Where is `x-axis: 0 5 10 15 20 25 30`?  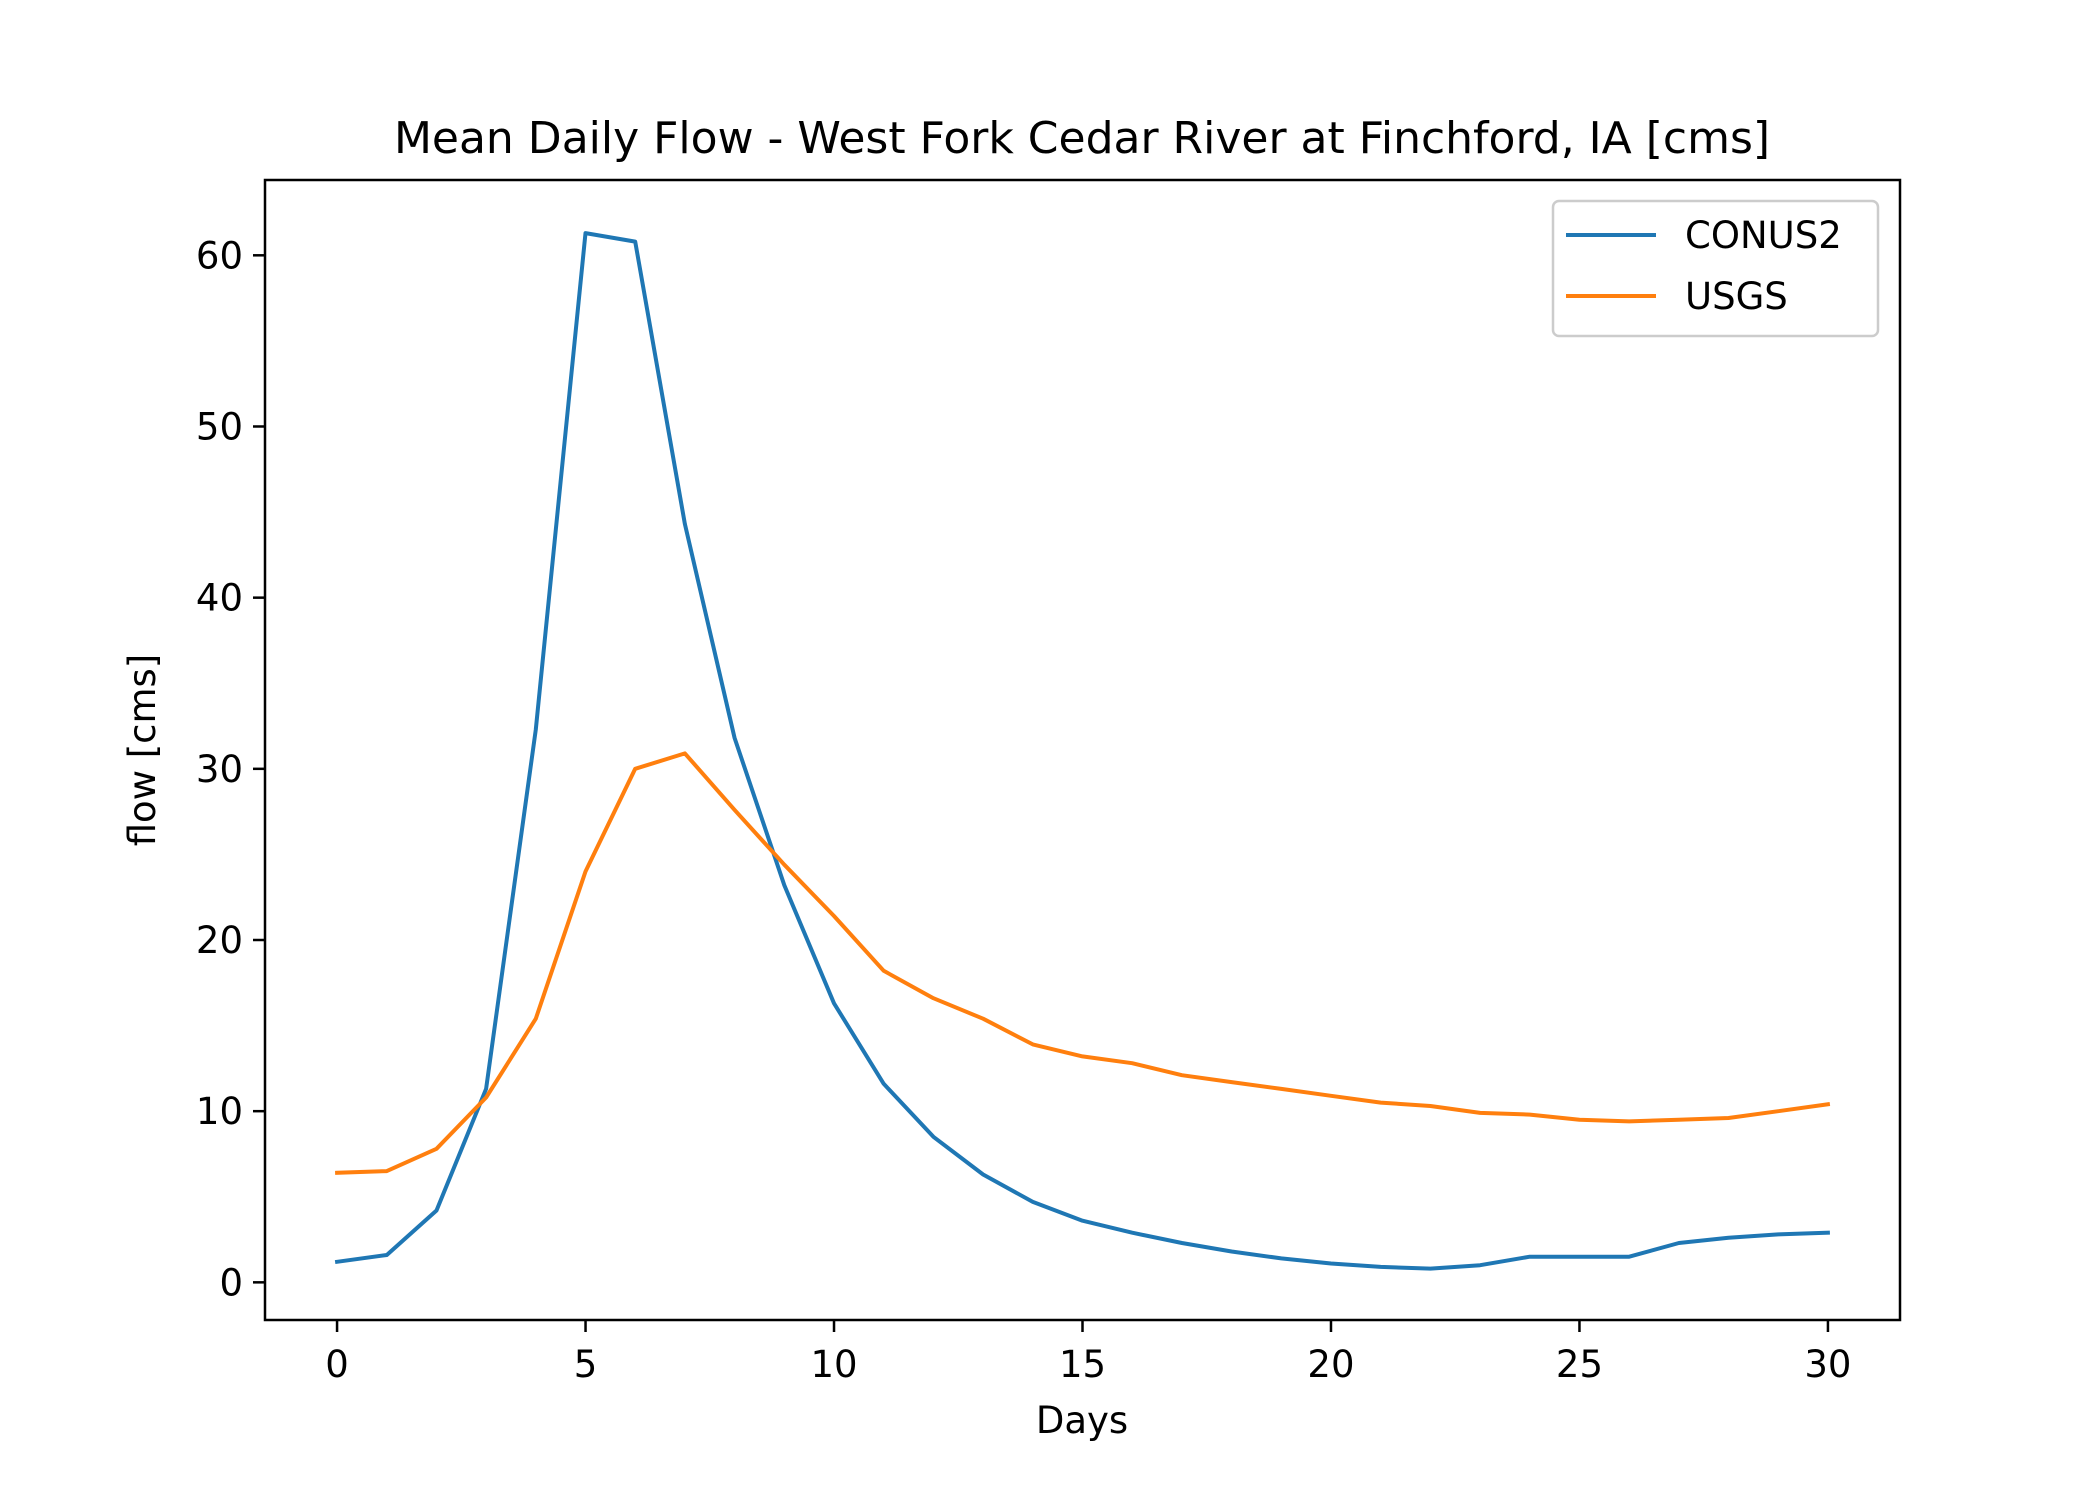
x-axis: 0 5 10 15 20 25 30 is located at coordinates (1088, 1353).